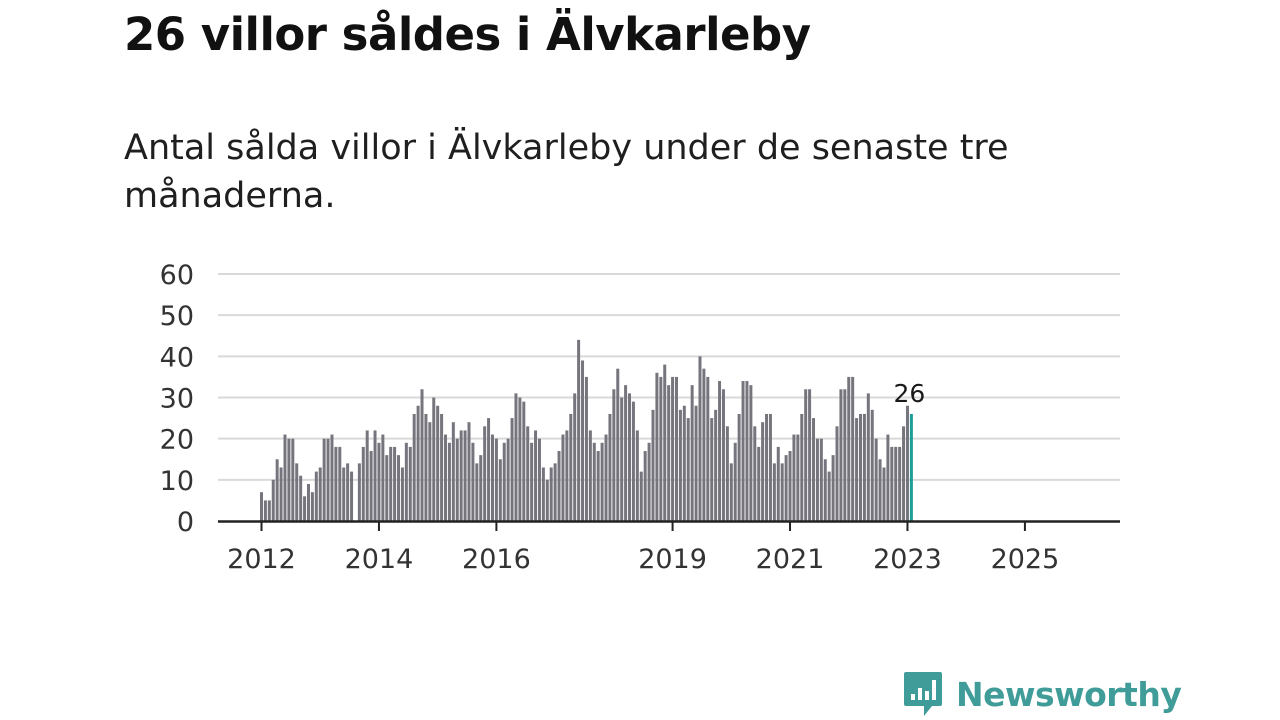 The width and height of the screenshot is (1280, 720). What do you see at coordinates (185, 522) in the screenshot?
I see `y-tick-label: 0` at bounding box center [185, 522].